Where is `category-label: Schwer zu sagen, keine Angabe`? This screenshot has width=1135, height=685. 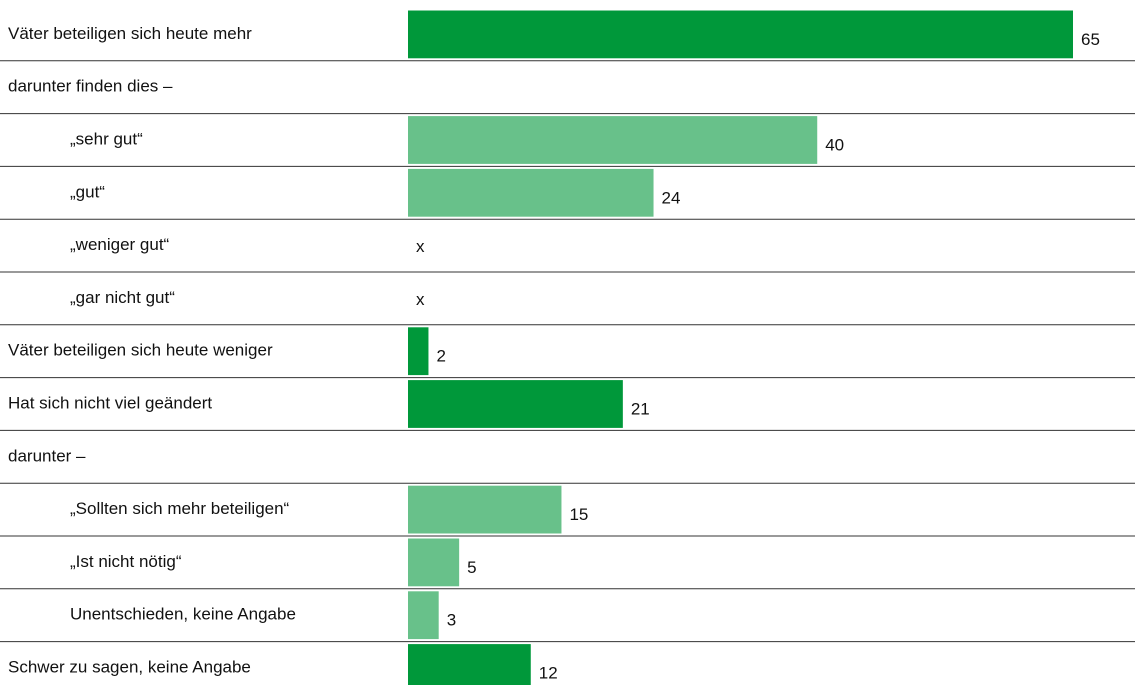 category-label: Schwer zu sagen, keine Angabe is located at coordinates (129, 666).